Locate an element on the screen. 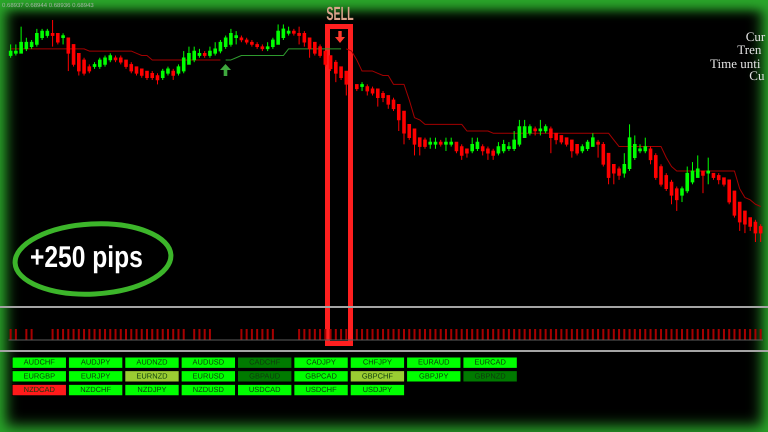  annotation: Tren is located at coordinates (749, 50).